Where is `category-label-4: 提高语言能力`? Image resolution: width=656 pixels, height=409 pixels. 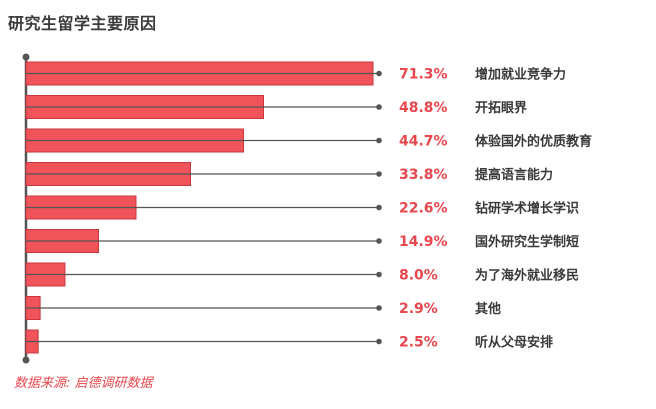
category-label-4: 提高语言能力 is located at coordinates (514, 175).